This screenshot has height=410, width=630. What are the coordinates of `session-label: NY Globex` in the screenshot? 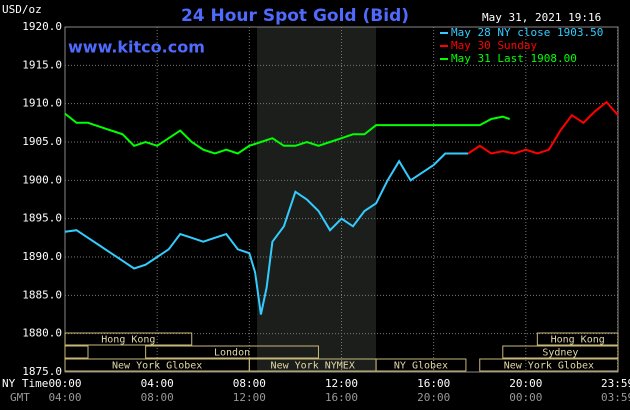 It's located at (421, 366).